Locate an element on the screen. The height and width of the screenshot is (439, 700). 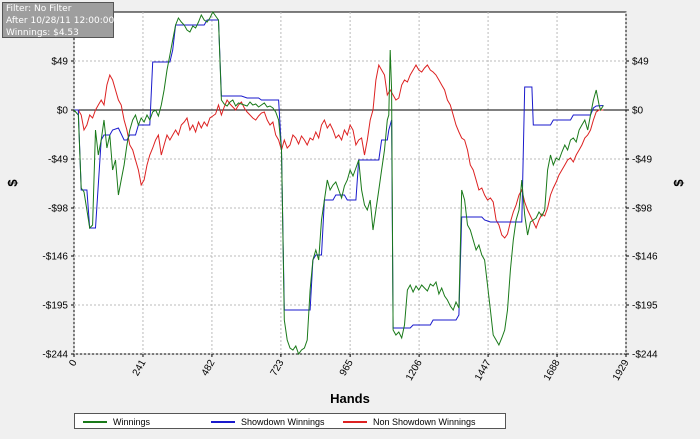
y-tick-label-right: -$146 is located at coordinates (645, 257).